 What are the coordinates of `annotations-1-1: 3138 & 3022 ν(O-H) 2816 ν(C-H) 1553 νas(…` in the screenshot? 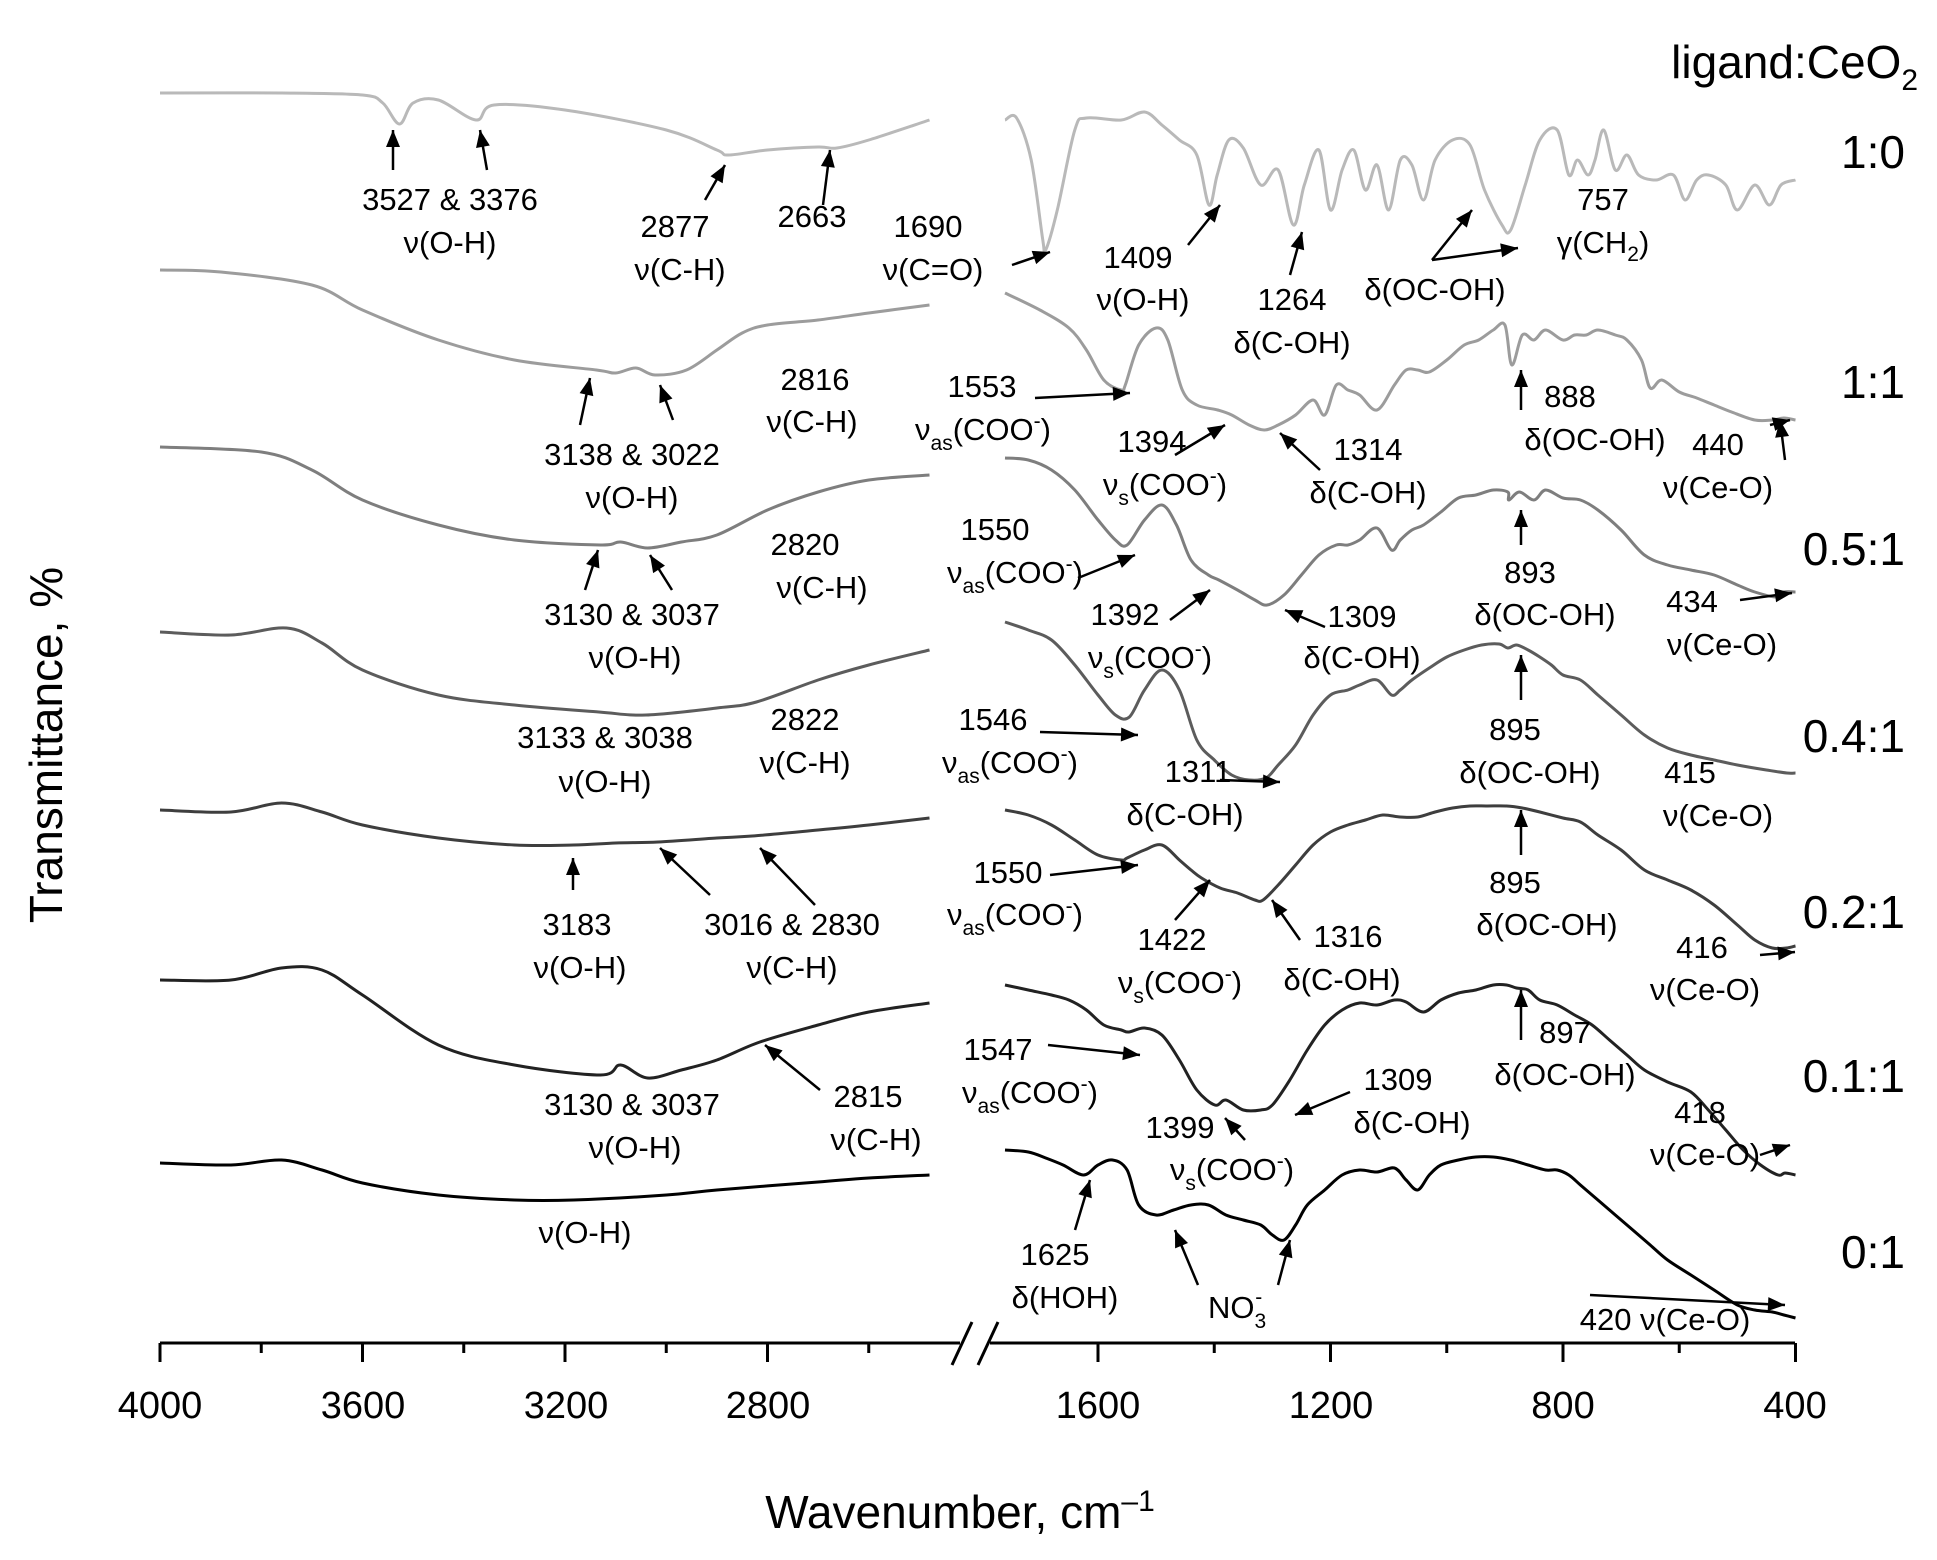 It's located at (1158, 438).